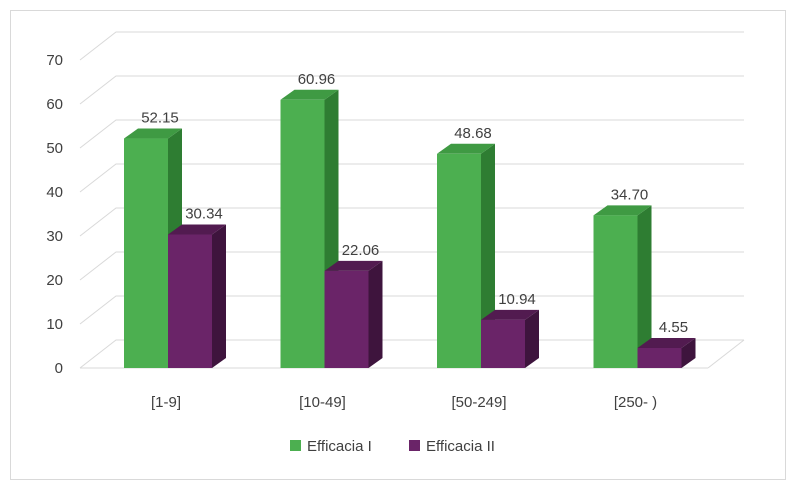  Describe the element at coordinates (726, 354) in the screenshot. I see `floor-edge` at that location.